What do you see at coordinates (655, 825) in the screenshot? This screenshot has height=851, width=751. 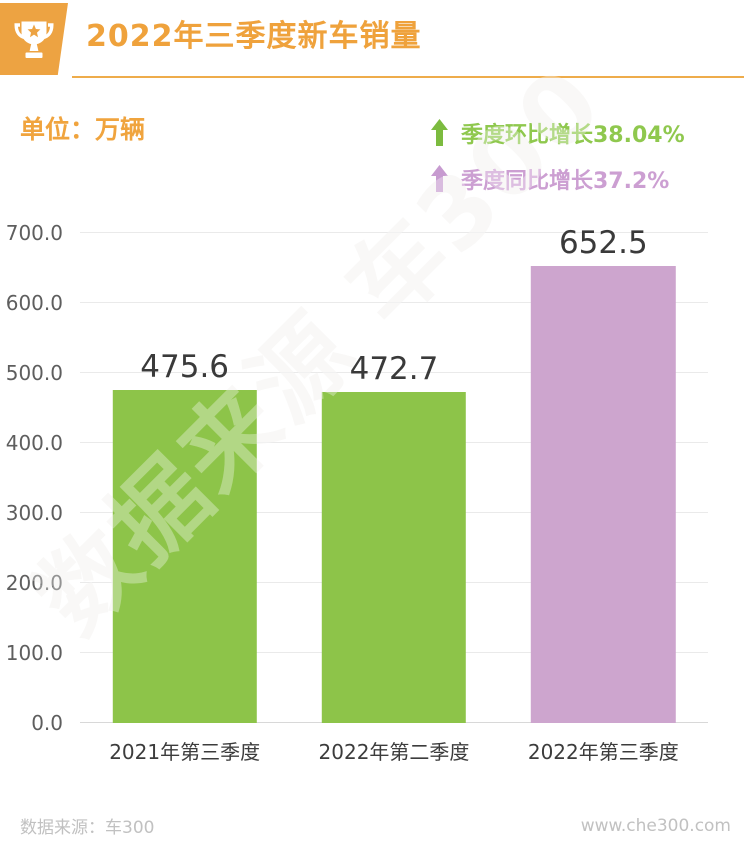 I see `website-label: www.che300.com` at bounding box center [655, 825].